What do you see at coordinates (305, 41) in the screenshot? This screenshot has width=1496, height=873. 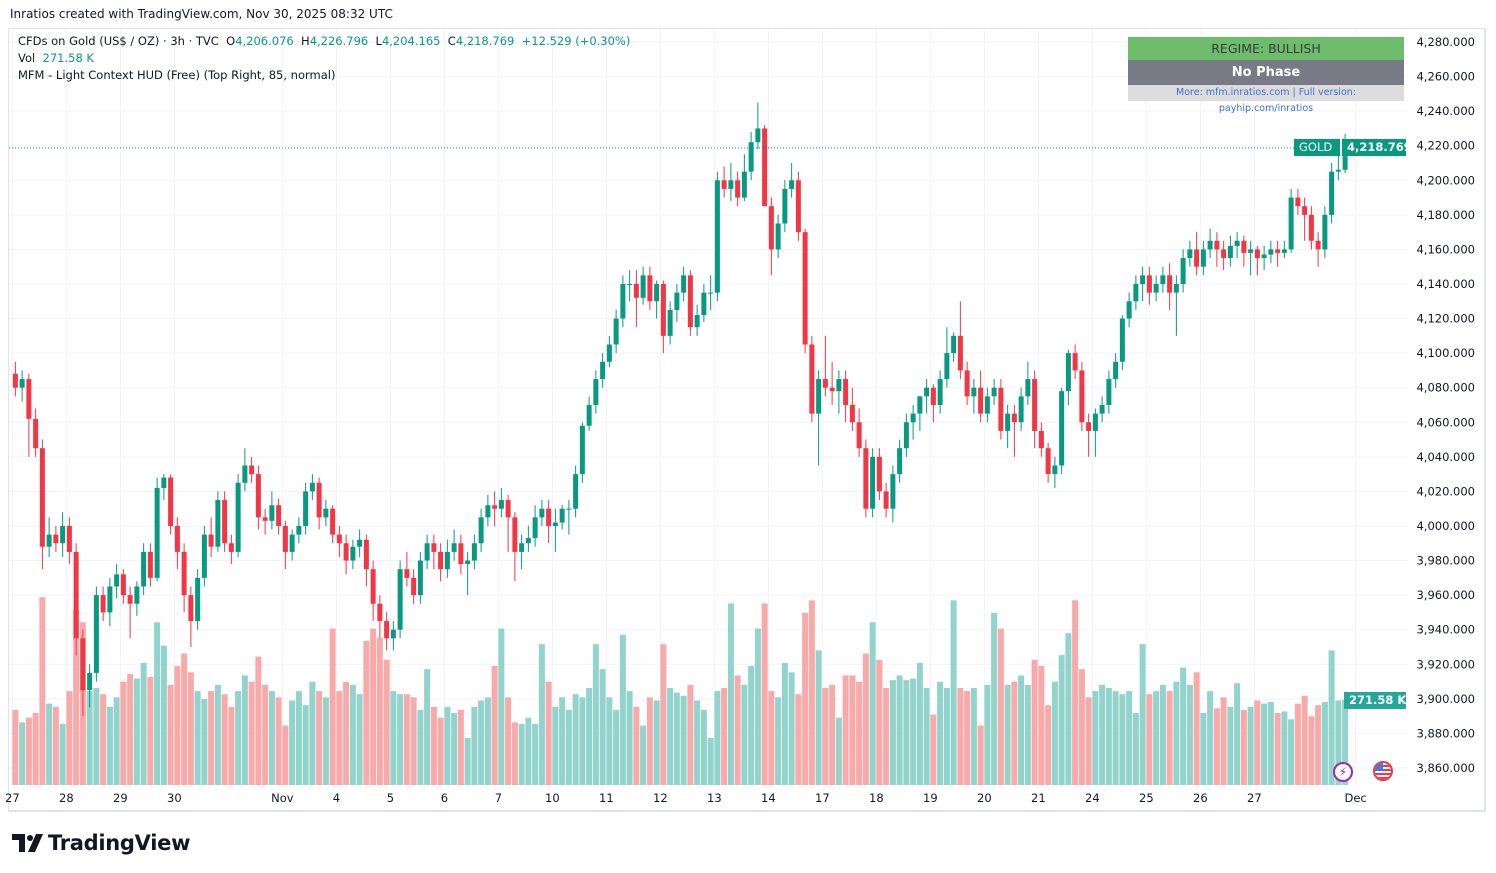 I see `high-label: H` at bounding box center [305, 41].